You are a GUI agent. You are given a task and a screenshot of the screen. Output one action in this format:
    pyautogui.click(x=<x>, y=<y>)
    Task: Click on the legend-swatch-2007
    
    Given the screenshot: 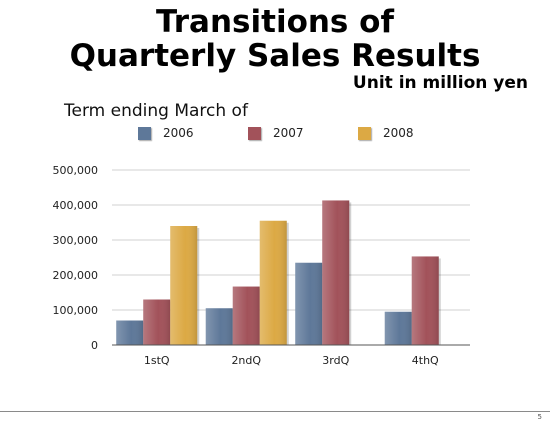 What is the action you would take?
    pyautogui.click(x=254, y=133)
    